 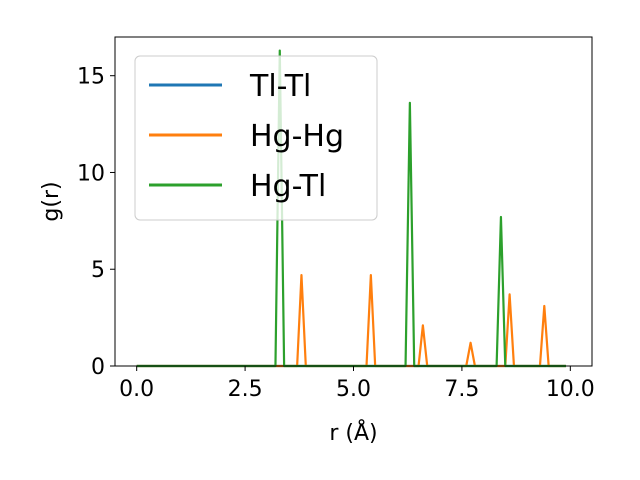 What do you see at coordinates (288, 186) in the screenshot?
I see `legend-label: Hg-Tl` at bounding box center [288, 186].